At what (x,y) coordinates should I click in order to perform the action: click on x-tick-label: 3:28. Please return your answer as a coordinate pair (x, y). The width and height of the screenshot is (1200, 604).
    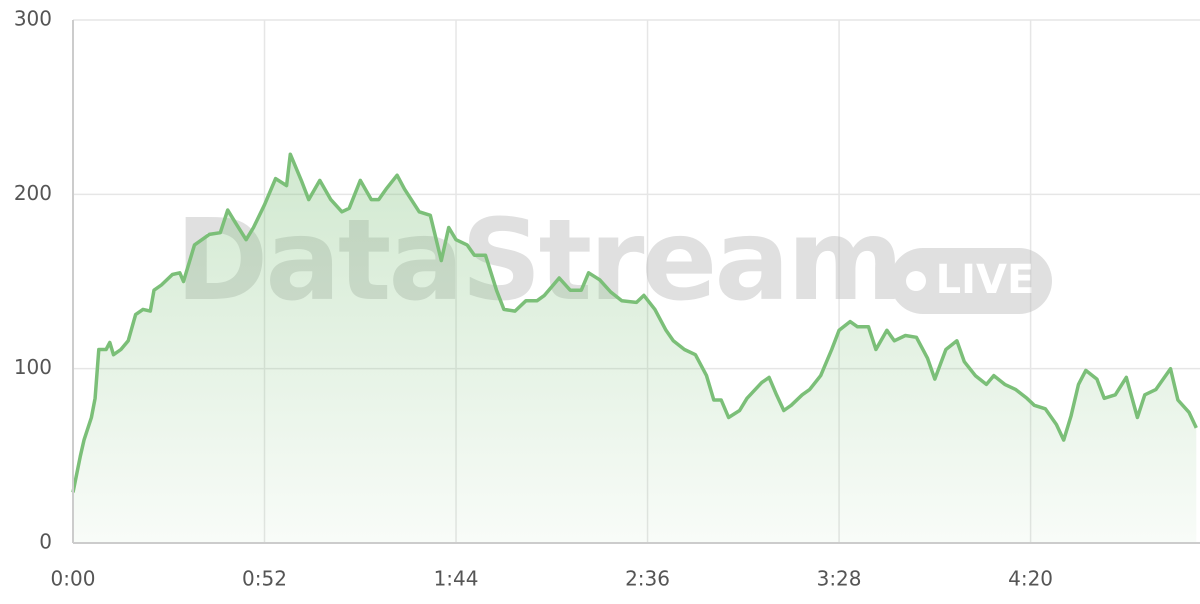
    Looking at the image, I should click on (839, 579).